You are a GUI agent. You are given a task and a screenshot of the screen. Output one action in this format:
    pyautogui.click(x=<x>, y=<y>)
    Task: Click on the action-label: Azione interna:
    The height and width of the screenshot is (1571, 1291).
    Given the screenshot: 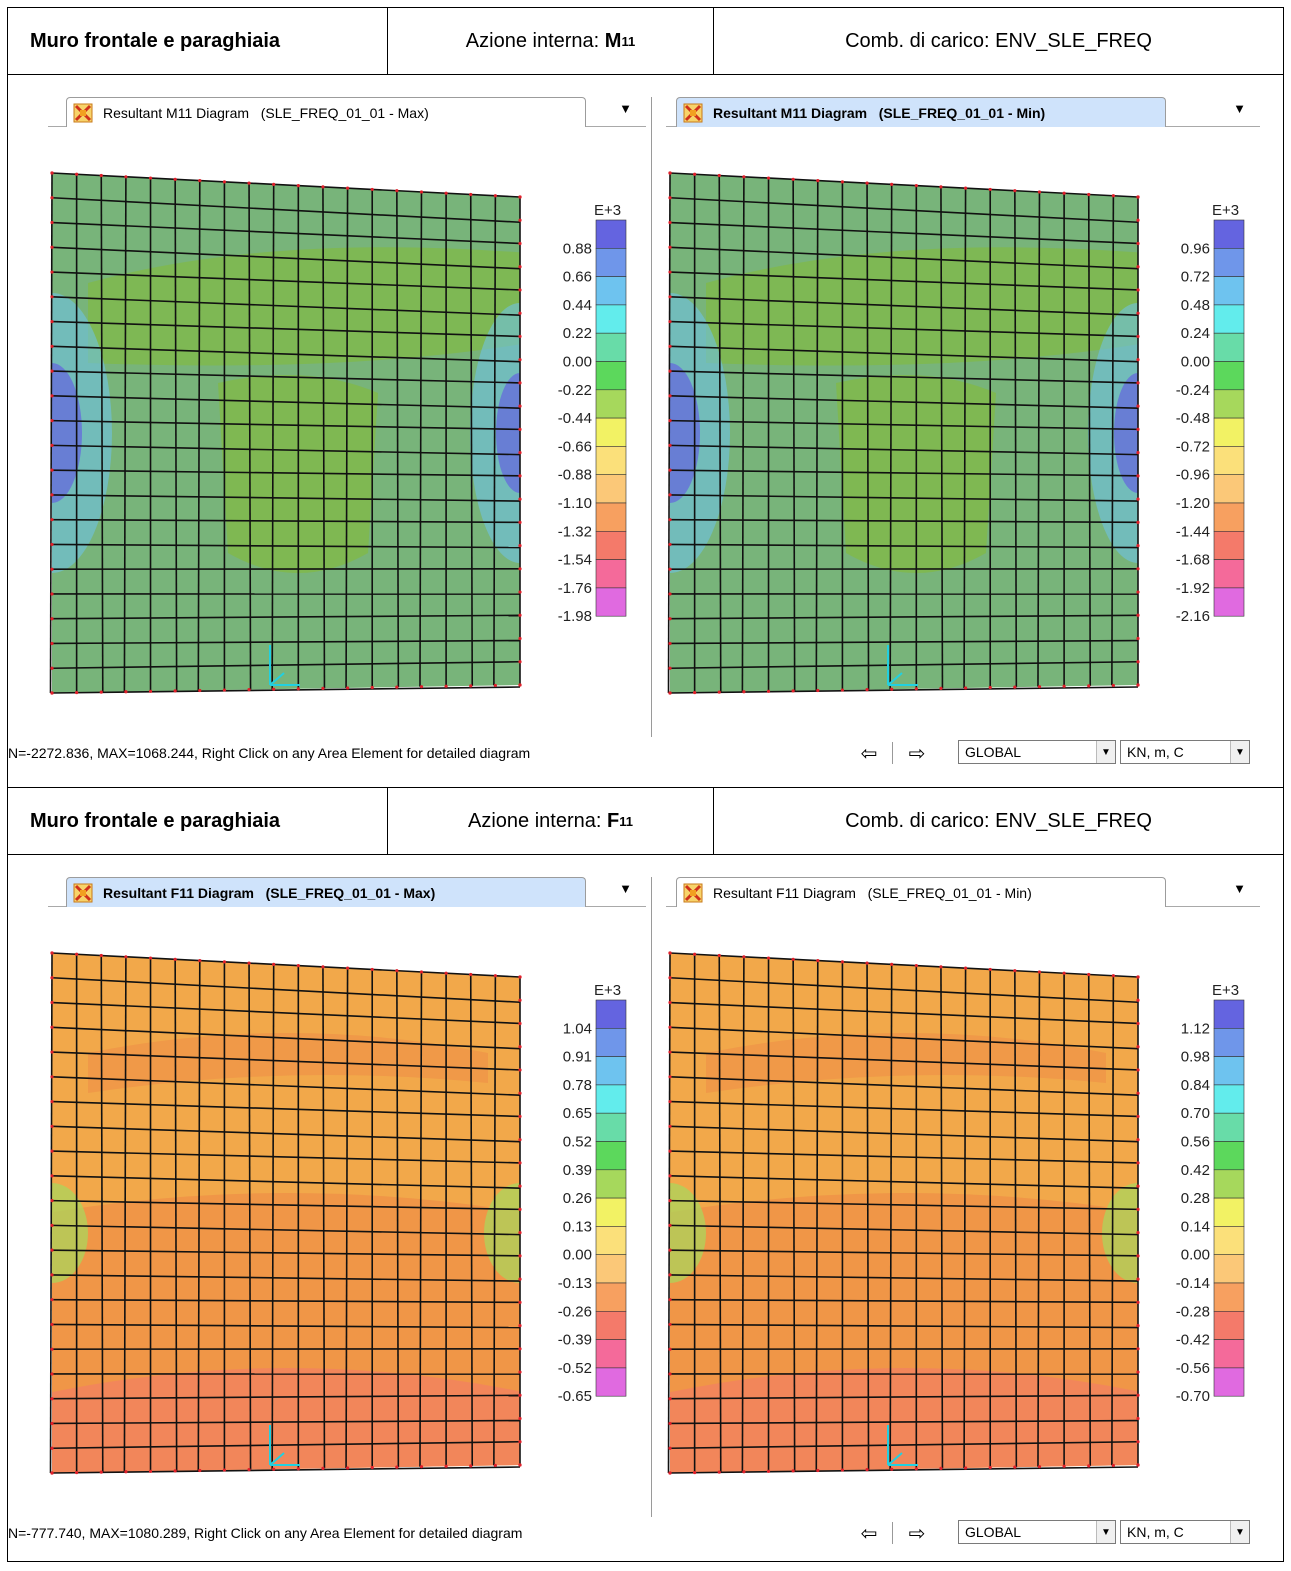 What is the action you would take?
    pyautogui.click(x=532, y=40)
    